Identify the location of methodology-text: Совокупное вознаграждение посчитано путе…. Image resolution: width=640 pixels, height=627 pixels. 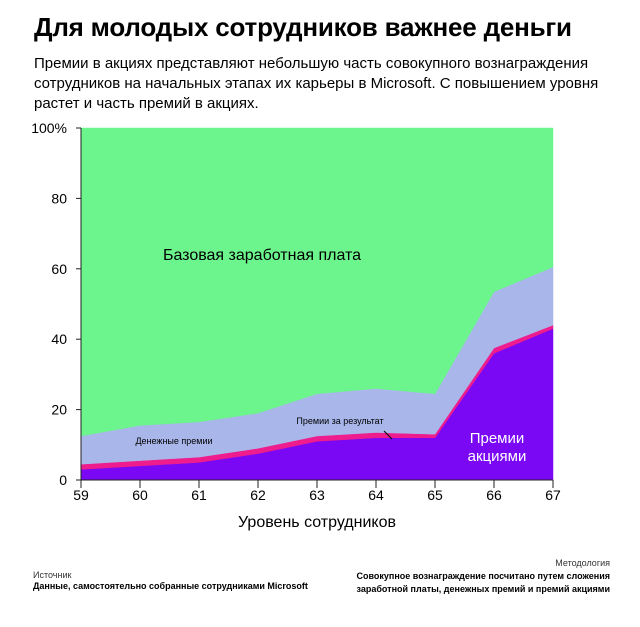
(483, 582).